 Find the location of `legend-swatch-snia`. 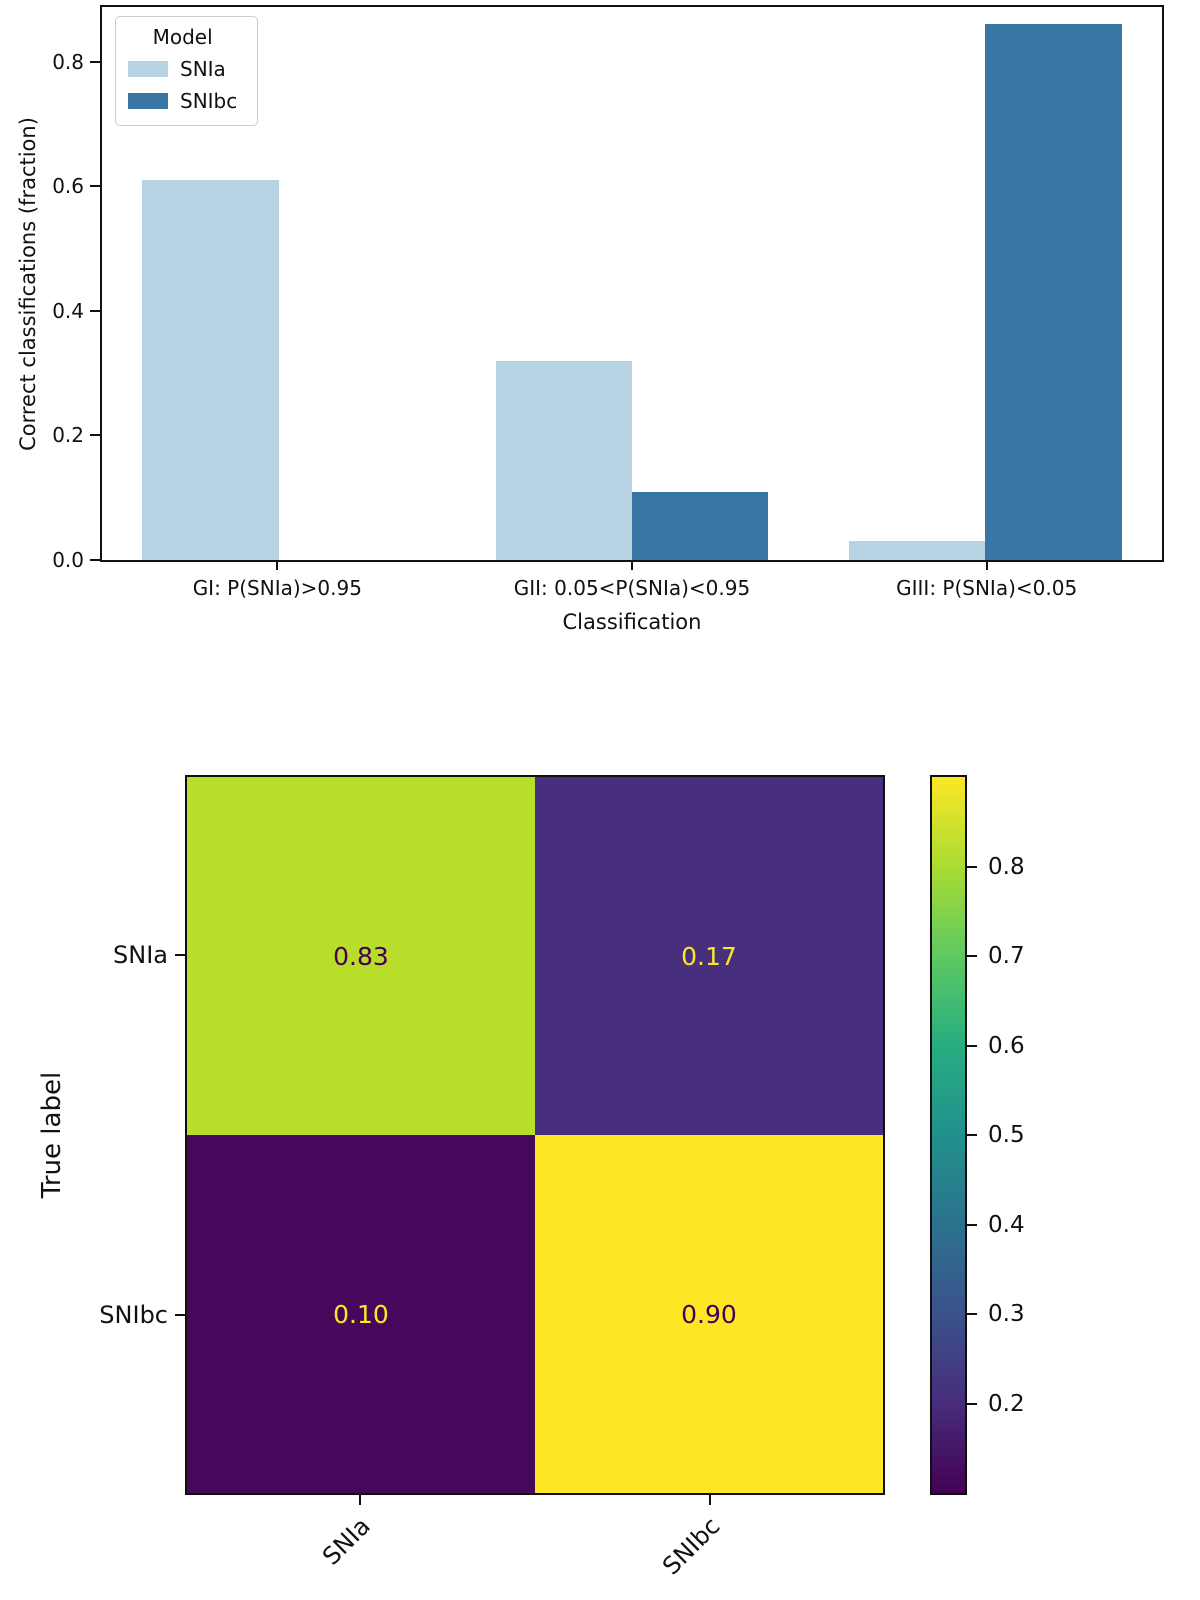

legend-swatch-snia is located at coordinates (148, 69).